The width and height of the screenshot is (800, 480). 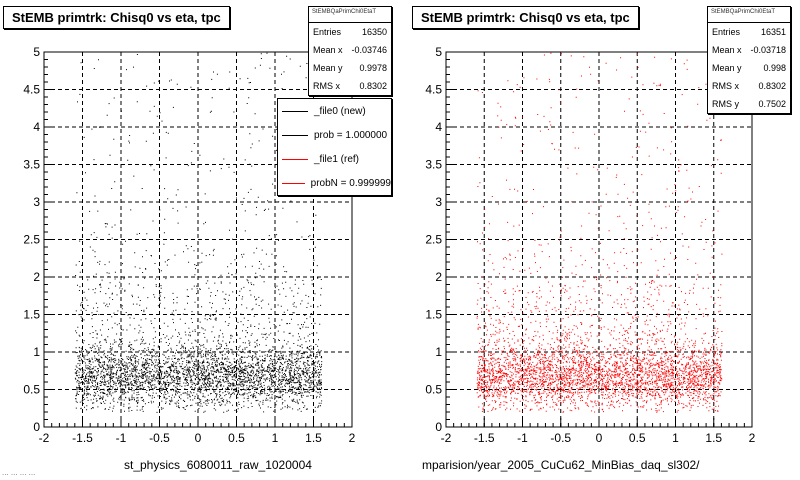 What do you see at coordinates (749, 104) in the screenshot?
I see `stats-row-rms-y: RMS y 0.7502` at bounding box center [749, 104].